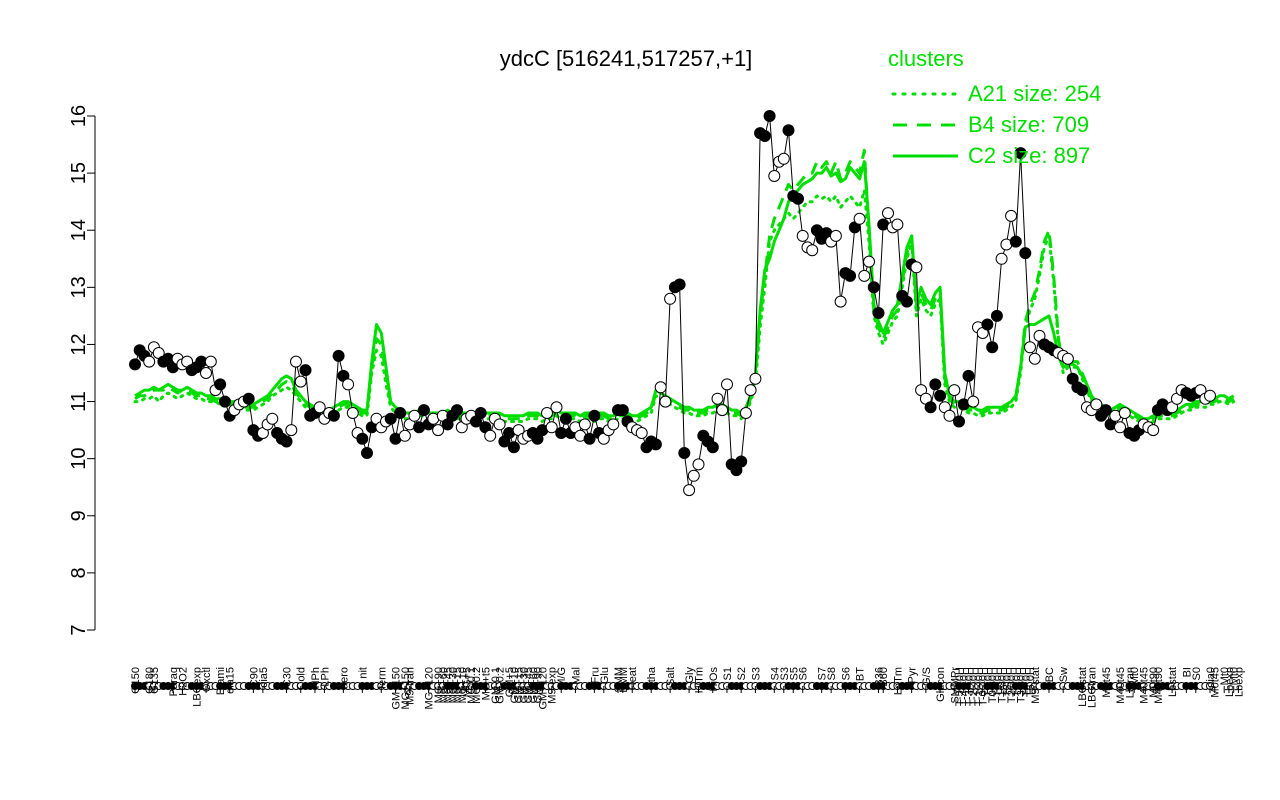 The width and height of the screenshot is (1280, 800). Describe the element at coordinates (1017, 682) in the screenshot. I see `x-tick-label: T3.0H` at that location.